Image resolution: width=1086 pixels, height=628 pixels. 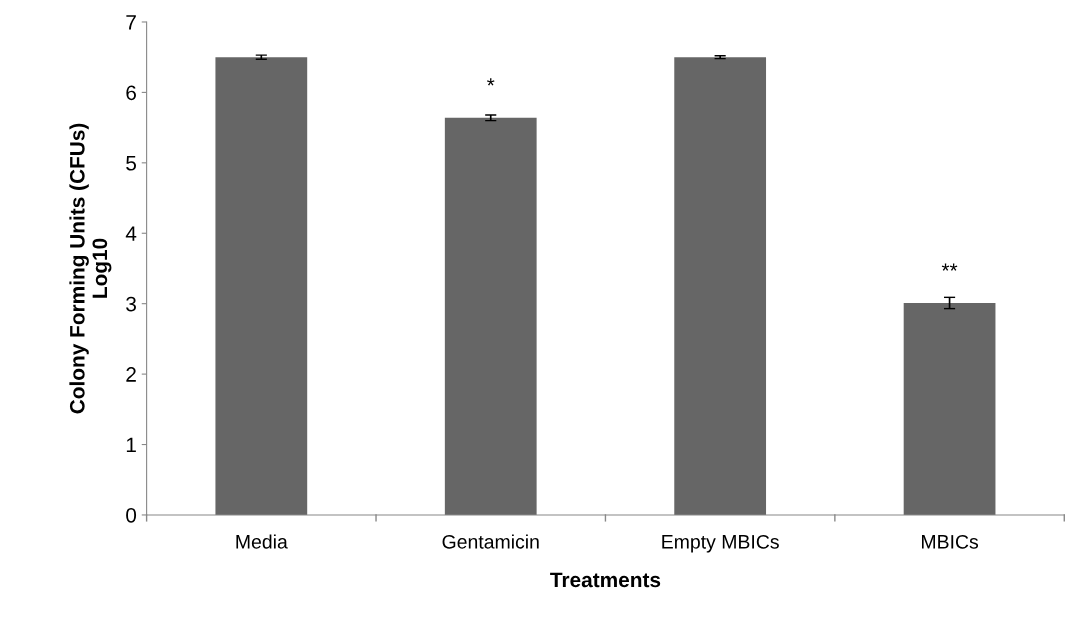 I want to click on x-tick-label: Gentamicin, so click(x=490, y=541).